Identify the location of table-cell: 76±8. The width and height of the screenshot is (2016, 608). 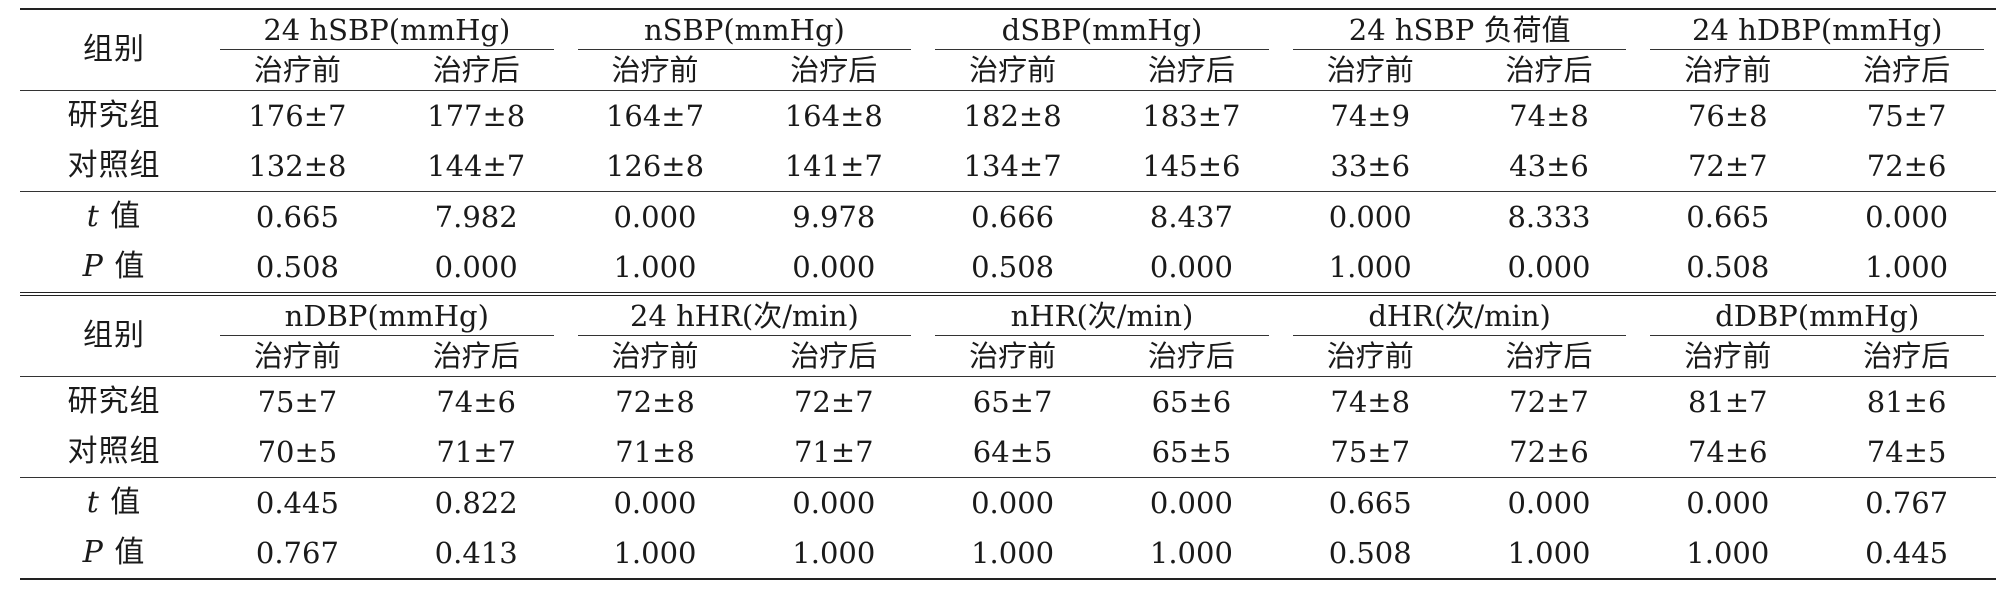
(1728, 115).